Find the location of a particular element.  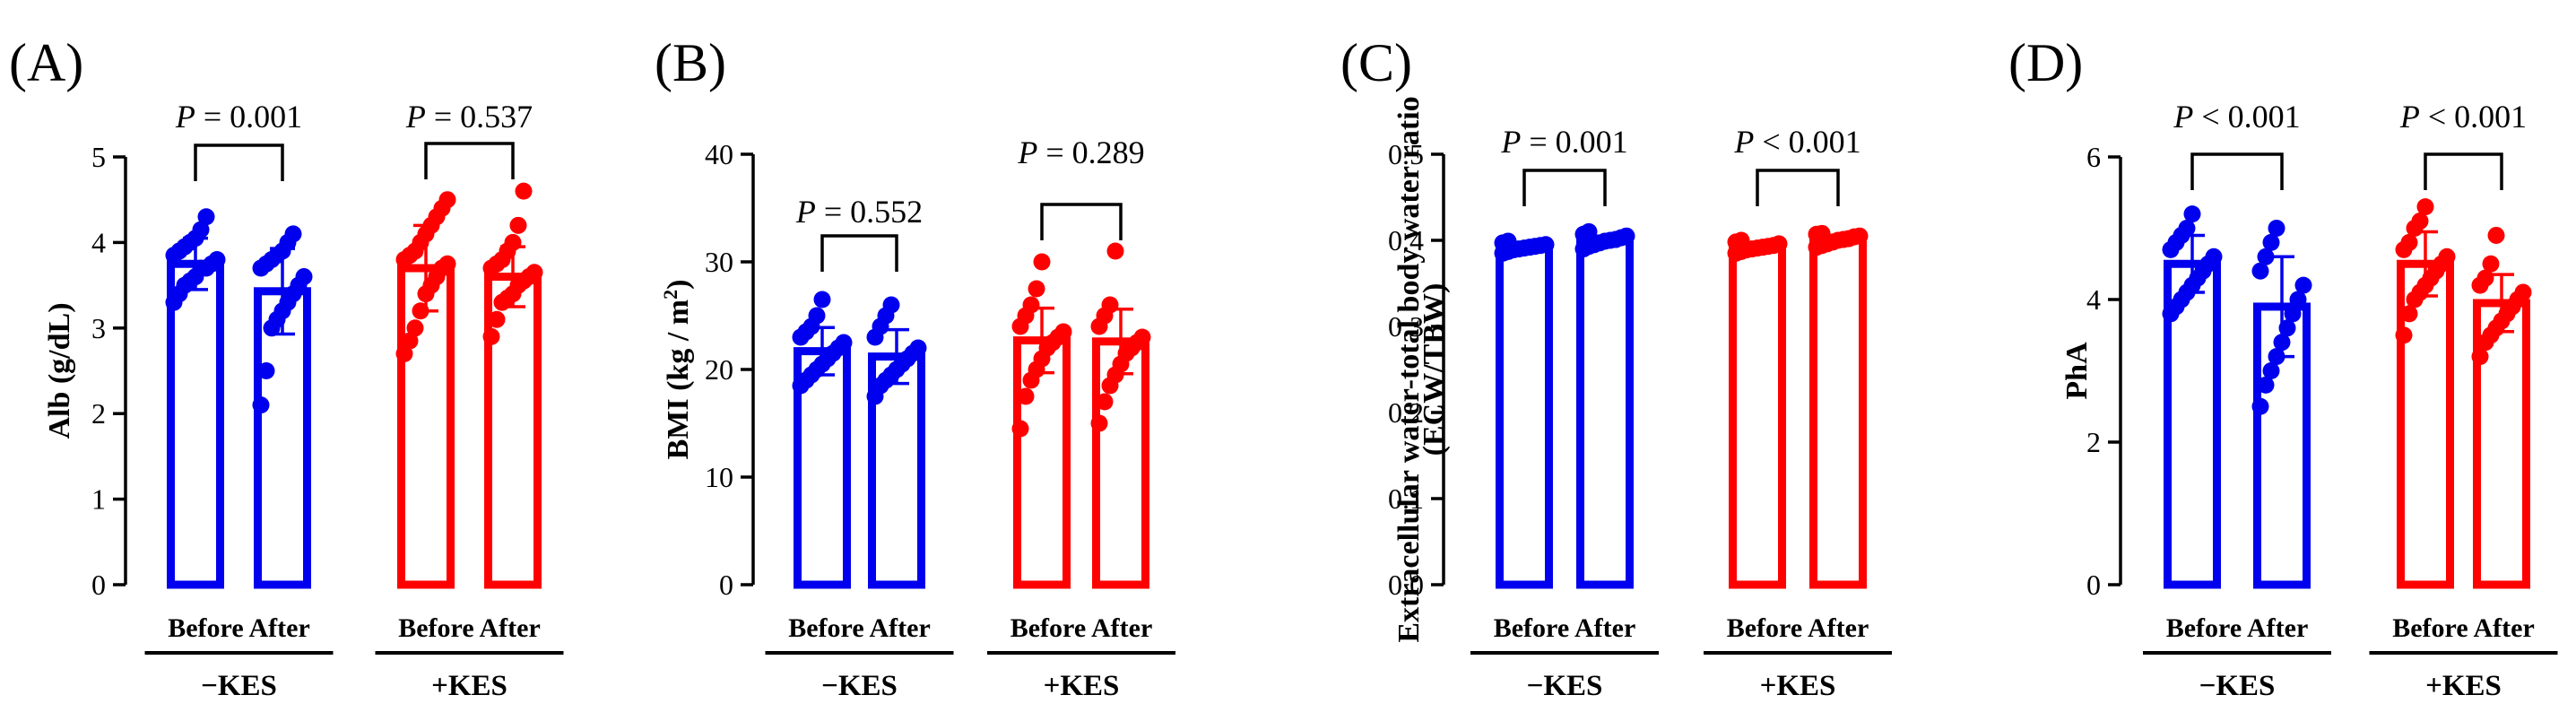

y-tick-label: 5 is located at coordinates (98, 157).